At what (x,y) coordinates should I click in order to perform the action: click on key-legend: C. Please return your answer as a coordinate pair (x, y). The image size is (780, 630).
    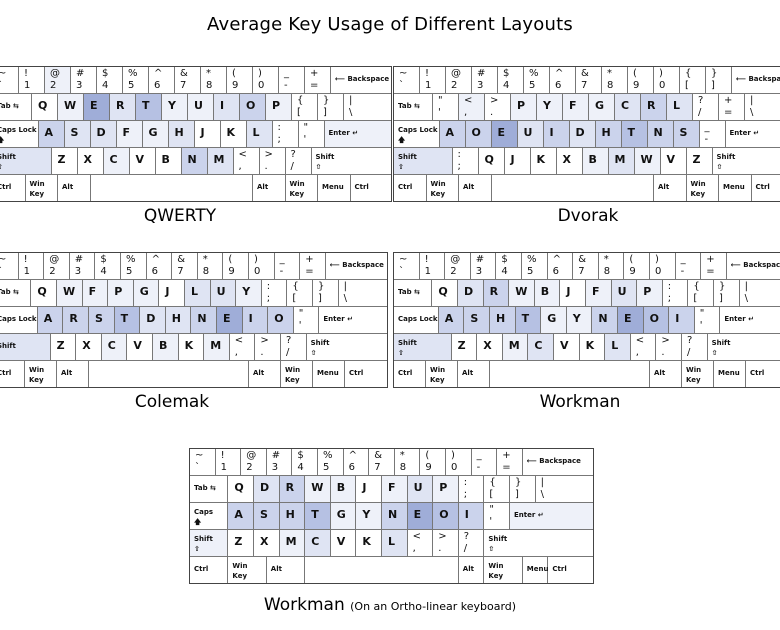
    Looking at the image, I should click on (315, 541).